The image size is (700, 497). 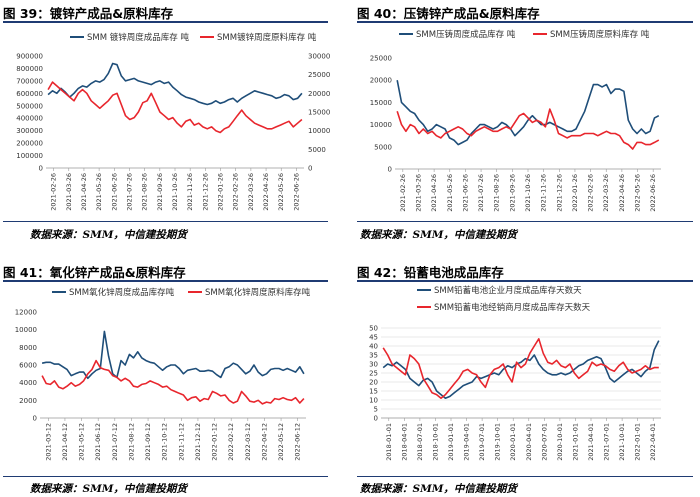 What do you see at coordinates (544, 442) in the screenshot?
I see `x-tick-label: 2020-07-01` at bounding box center [544, 442].